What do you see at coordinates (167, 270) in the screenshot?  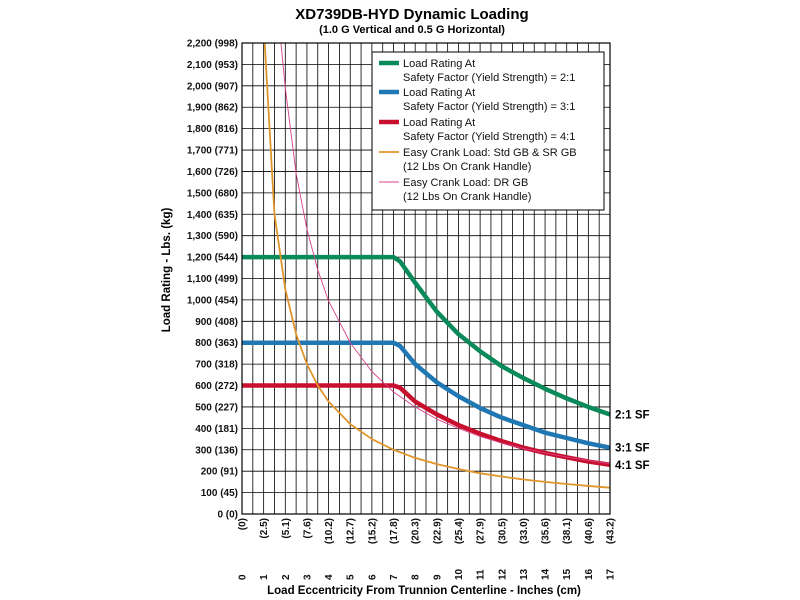 I see `y-axis-label: Load Rating - Lbs. (kg)` at bounding box center [167, 270].